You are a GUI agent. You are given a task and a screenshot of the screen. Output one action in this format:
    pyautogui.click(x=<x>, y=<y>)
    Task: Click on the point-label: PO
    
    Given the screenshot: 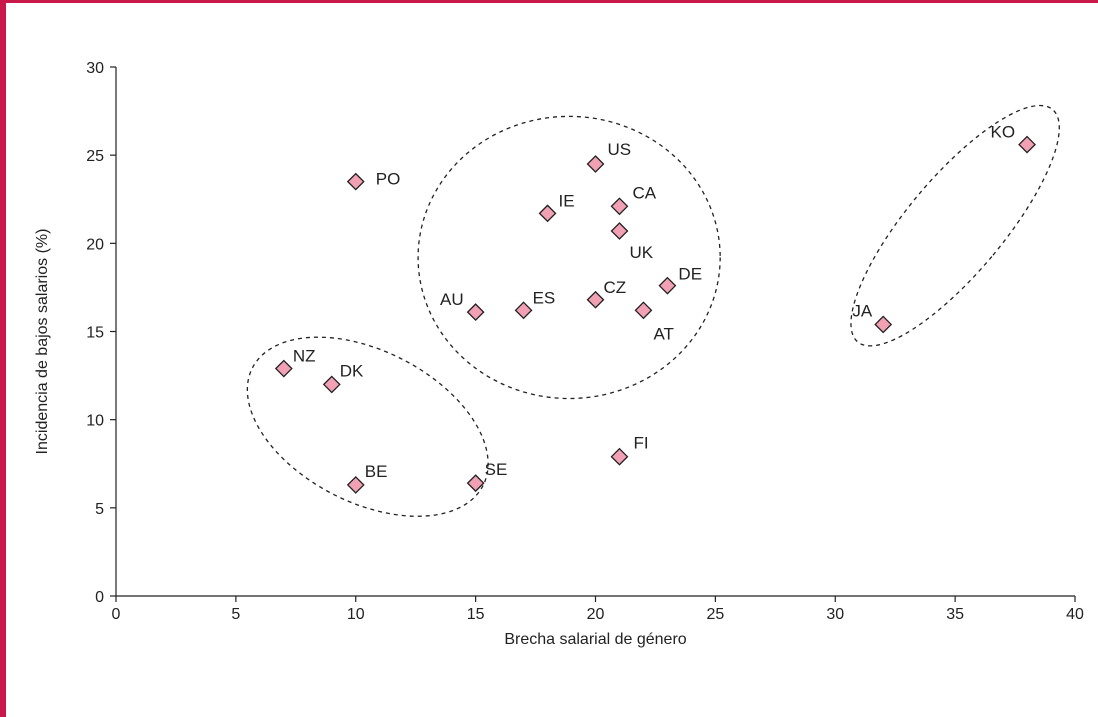 What is the action you would take?
    pyautogui.click(x=388, y=179)
    